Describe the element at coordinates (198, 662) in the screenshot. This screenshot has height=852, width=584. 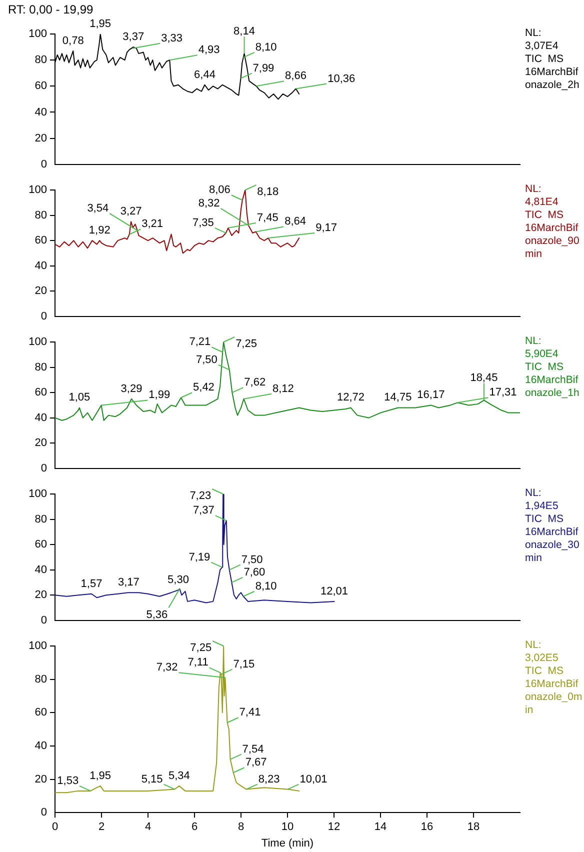
I see `annotation: 7,11` at that location.